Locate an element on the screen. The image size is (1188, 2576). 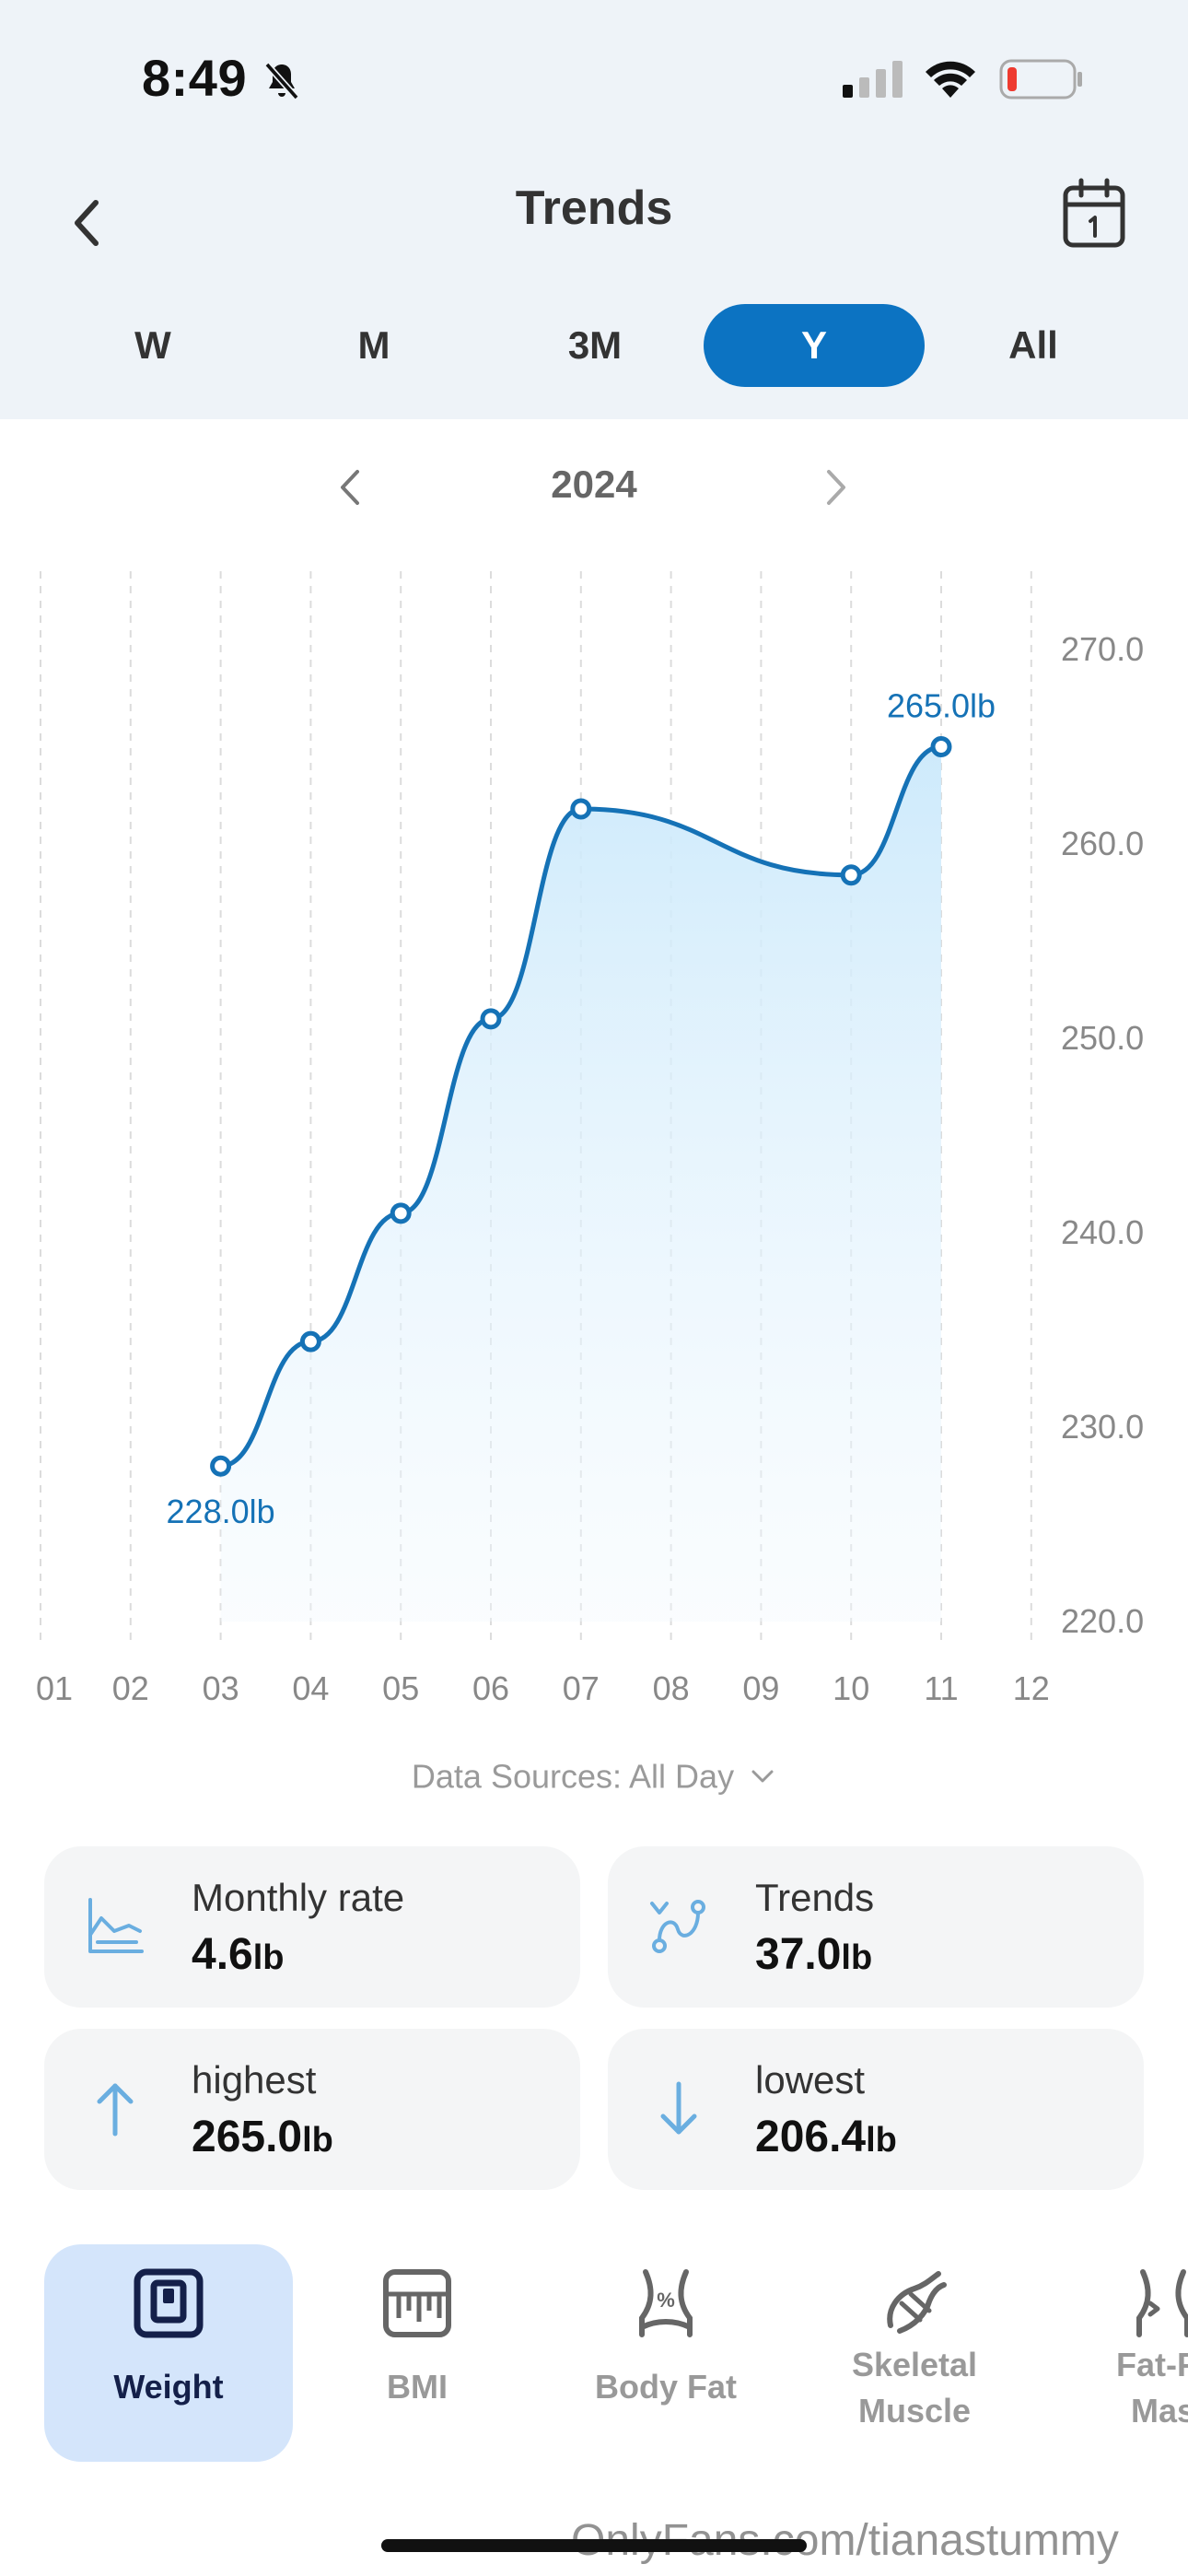
fat-free-mass-icon is located at coordinates (1162, 2303).